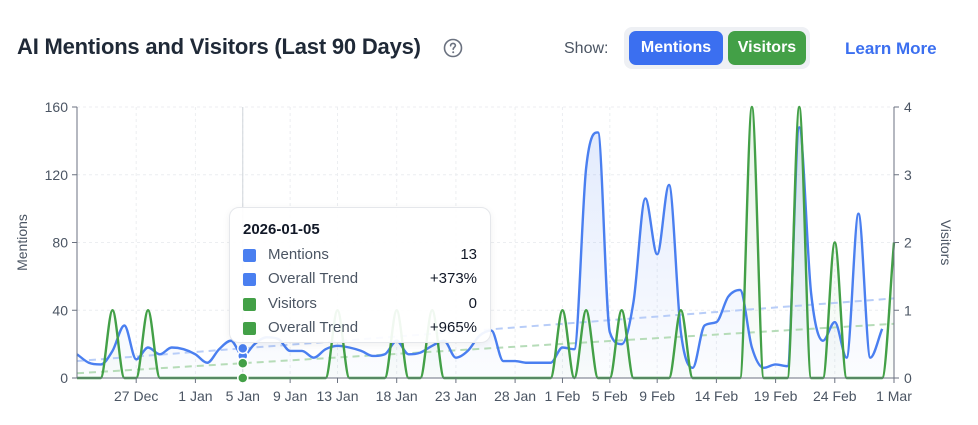 This screenshot has width=978, height=425. Describe the element at coordinates (249, 304) in the screenshot. I see `visitors-swatch` at that location.